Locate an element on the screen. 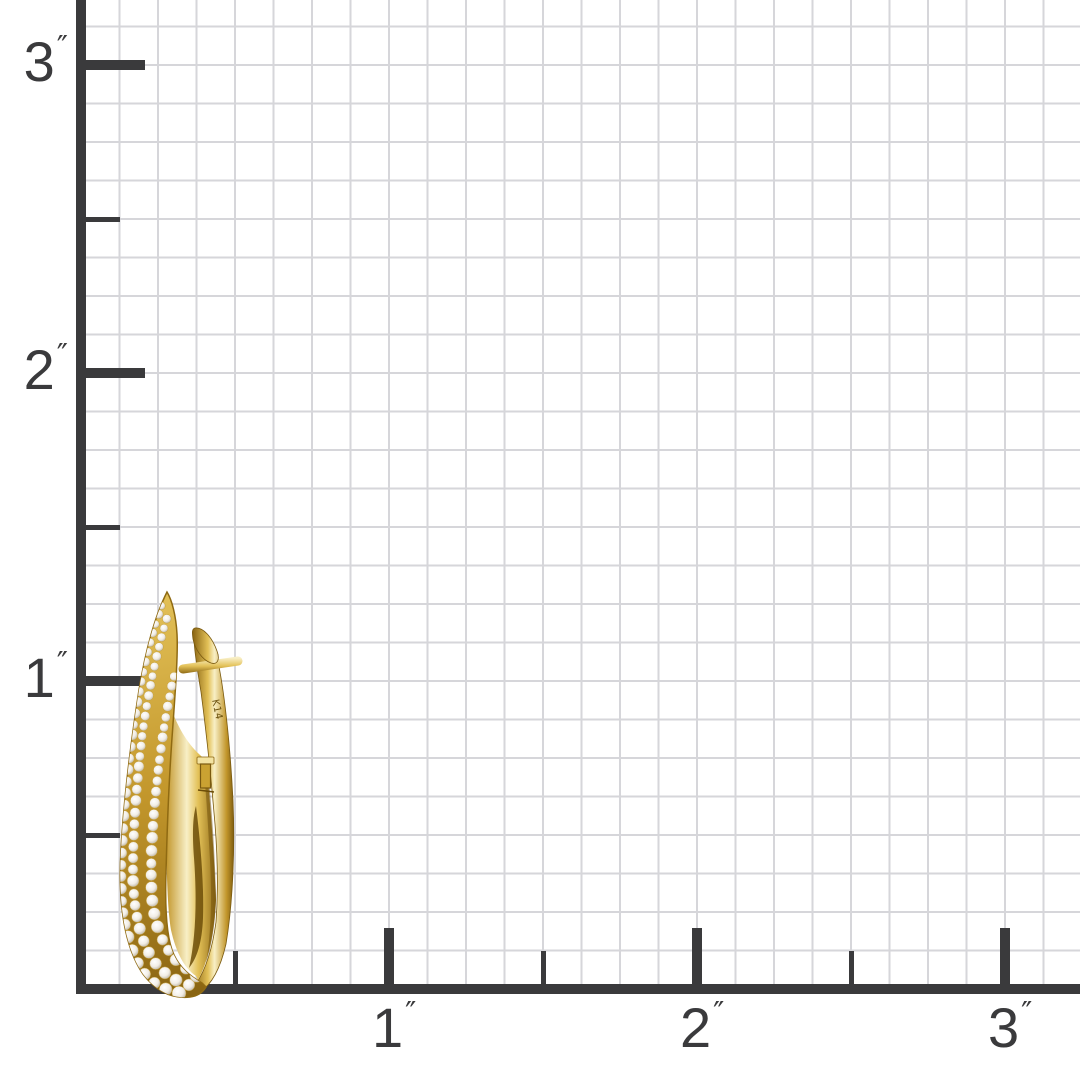 This screenshot has width=1080, height=1080. latch-hinge-notch is located at coordinates (205, 774).